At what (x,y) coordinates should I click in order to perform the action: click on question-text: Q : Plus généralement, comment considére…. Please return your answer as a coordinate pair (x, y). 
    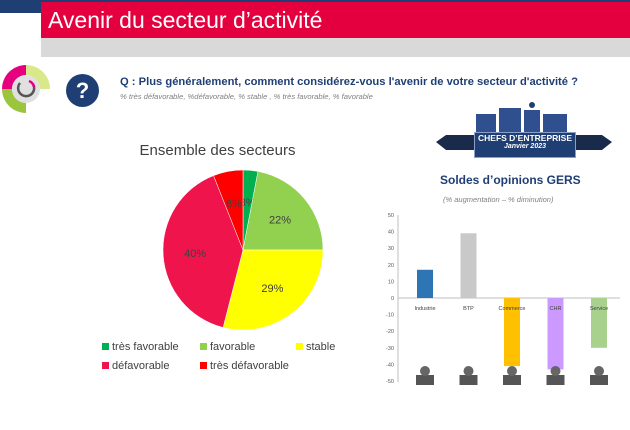
    Looking at the image, I should click on (349, 82).